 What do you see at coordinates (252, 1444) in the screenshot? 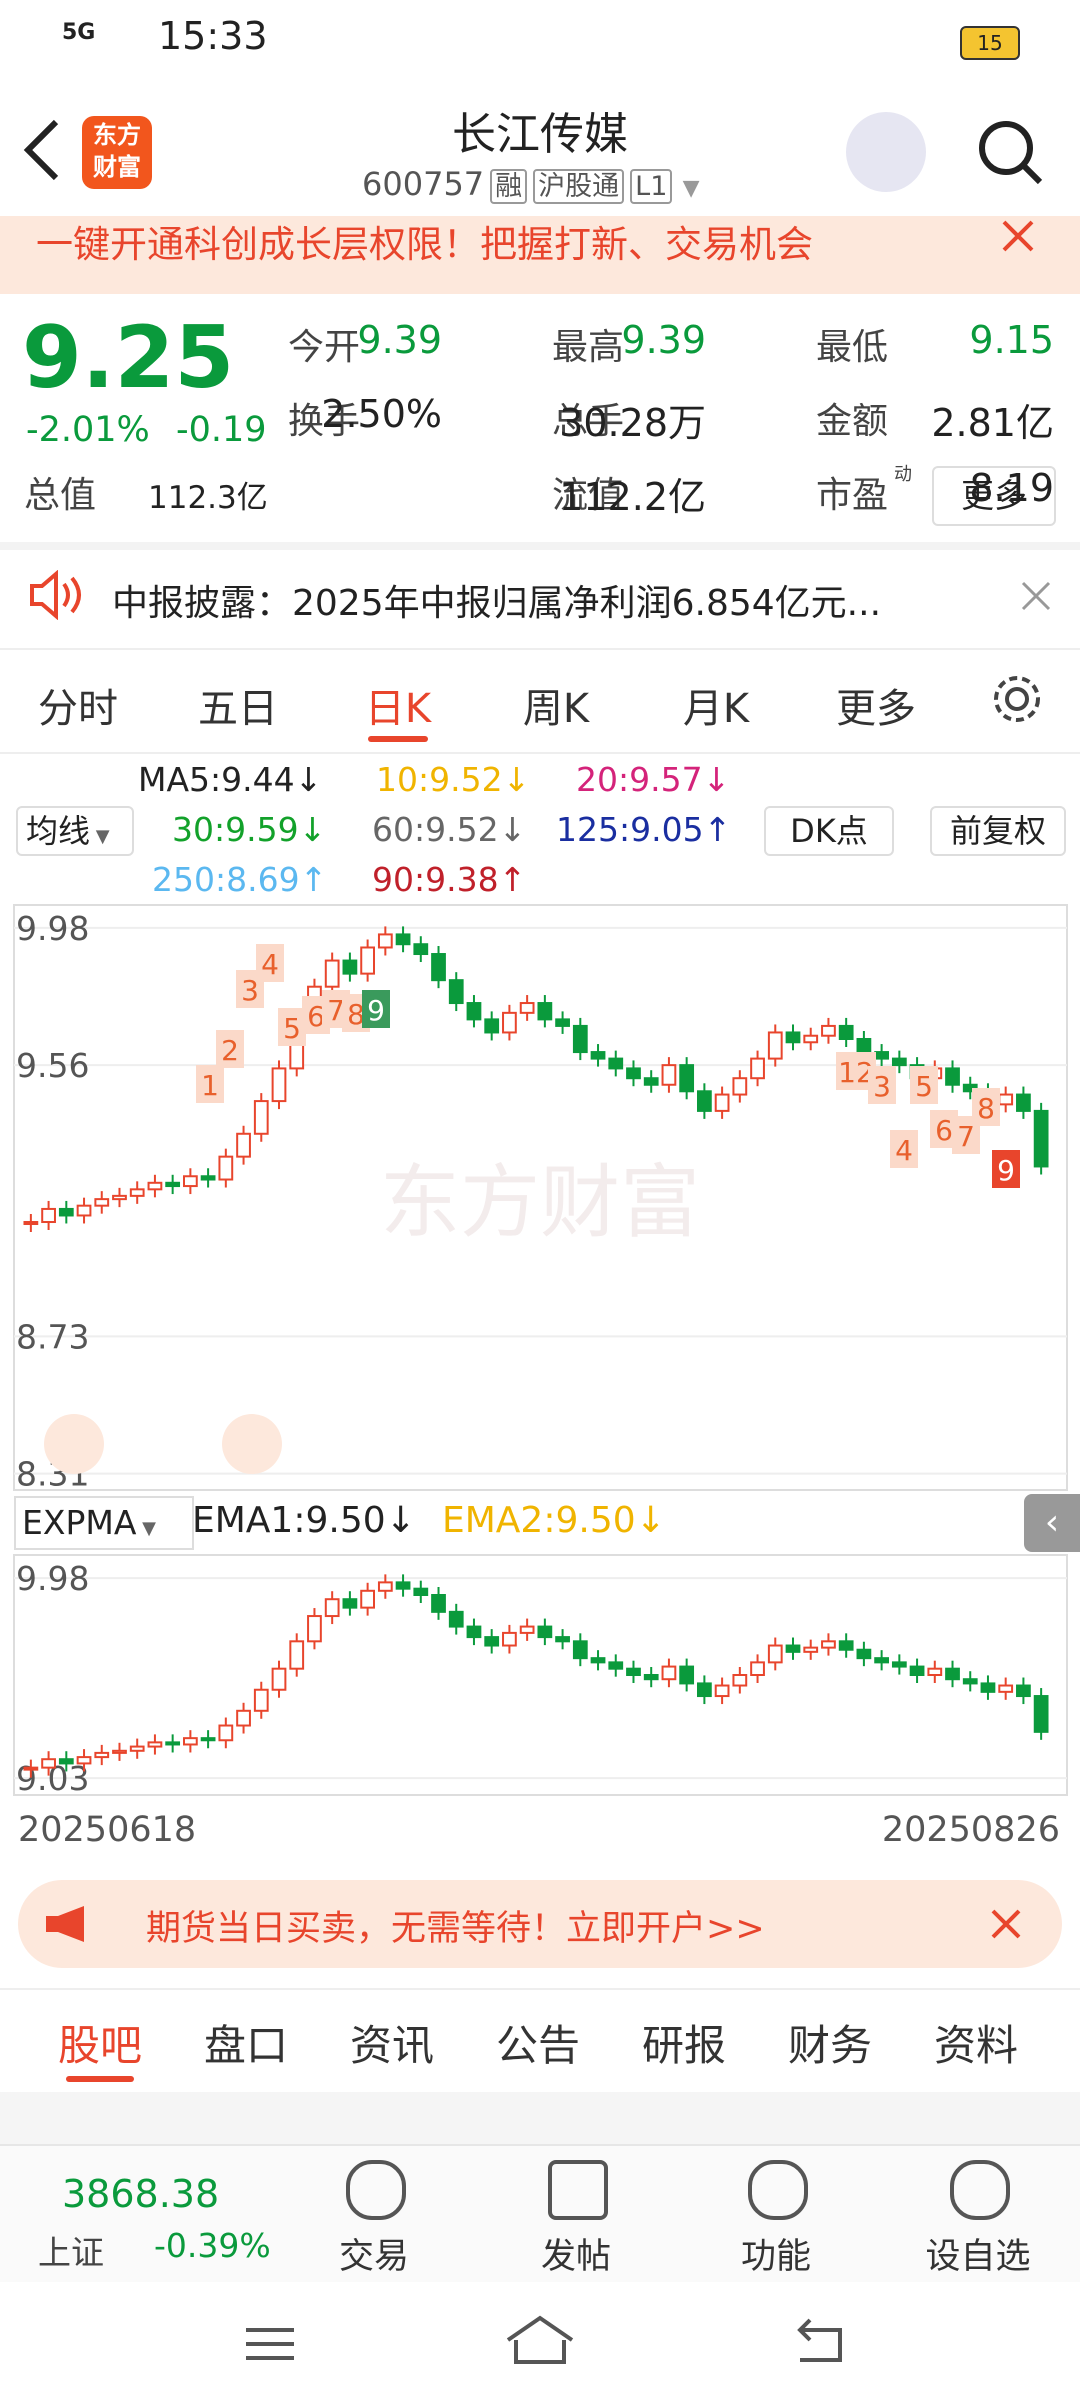
I see `fullscreen-button` at bounding box center [252, 1444].